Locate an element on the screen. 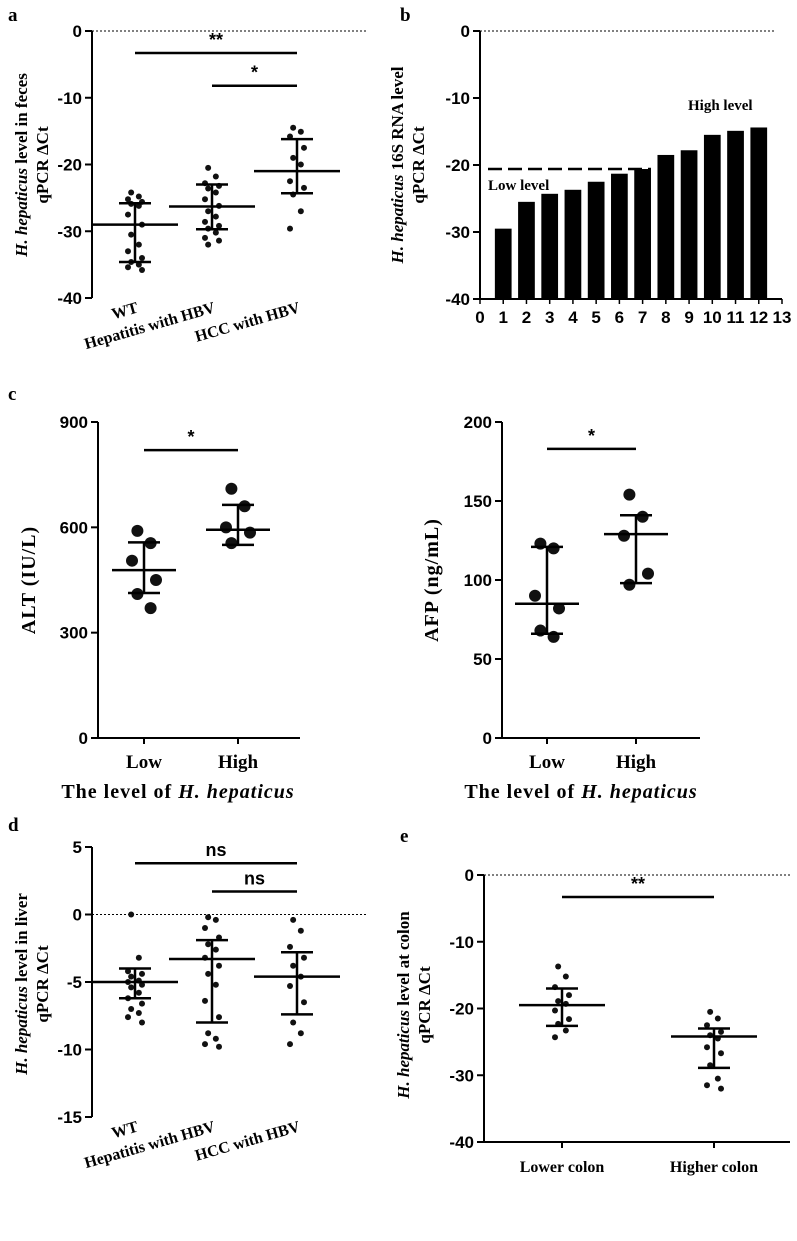 This screenshot has height=1241, width=797. panel-letter-a: a is located at coordinates (13, 15).